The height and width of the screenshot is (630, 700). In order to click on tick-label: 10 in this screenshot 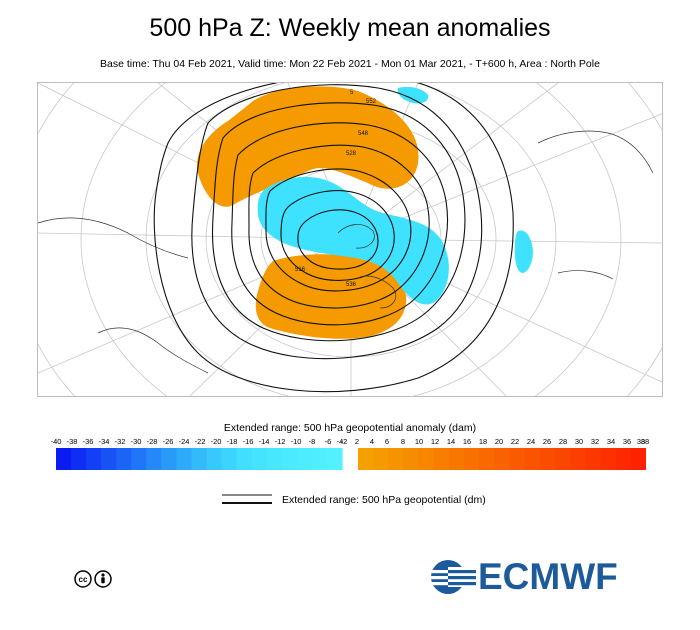, I will do `click(419, 441)`.